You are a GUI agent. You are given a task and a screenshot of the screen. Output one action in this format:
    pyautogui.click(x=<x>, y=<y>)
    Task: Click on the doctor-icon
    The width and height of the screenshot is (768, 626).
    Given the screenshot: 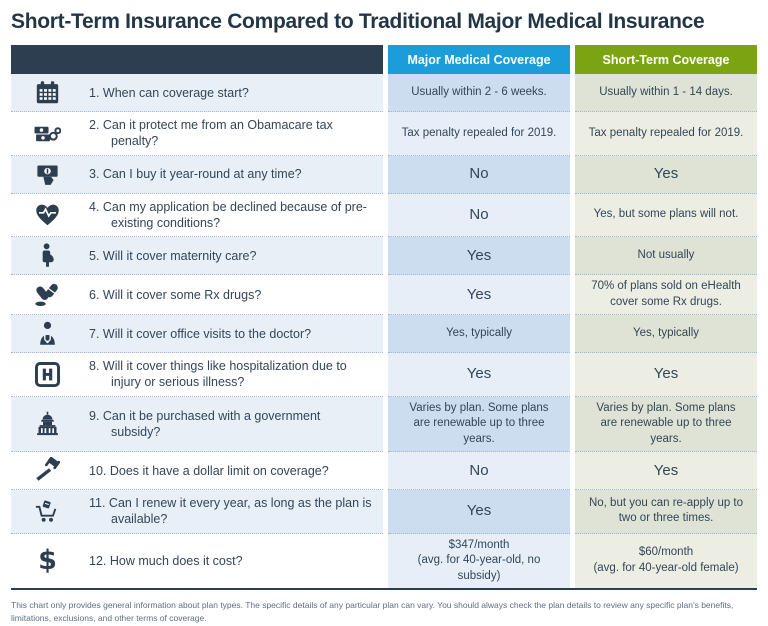 What is the action you would take?
    pyautogui.click(x=47, y=333)
    